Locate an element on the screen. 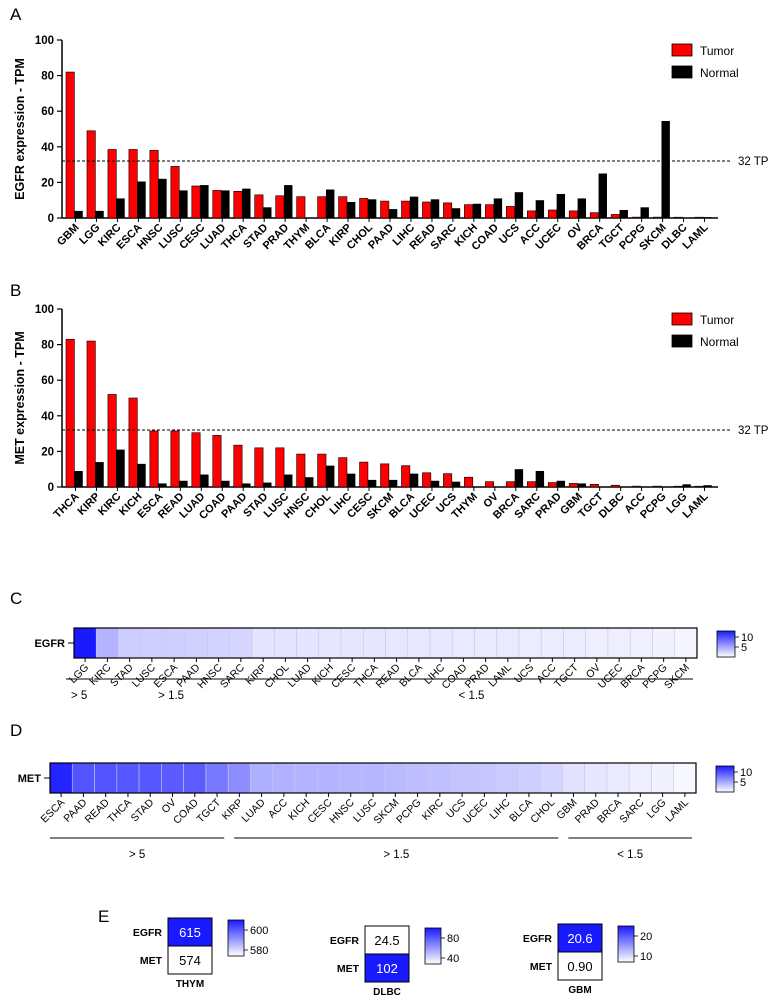  heat-cell-chol is located at coordinates (285, 643).